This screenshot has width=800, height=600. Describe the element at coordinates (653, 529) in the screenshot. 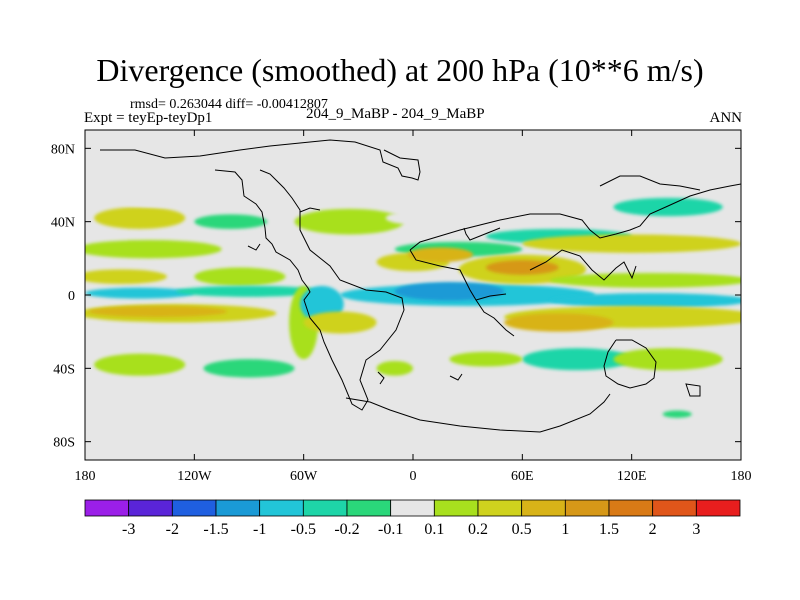

I see `colorbar-label: 2` at that location.